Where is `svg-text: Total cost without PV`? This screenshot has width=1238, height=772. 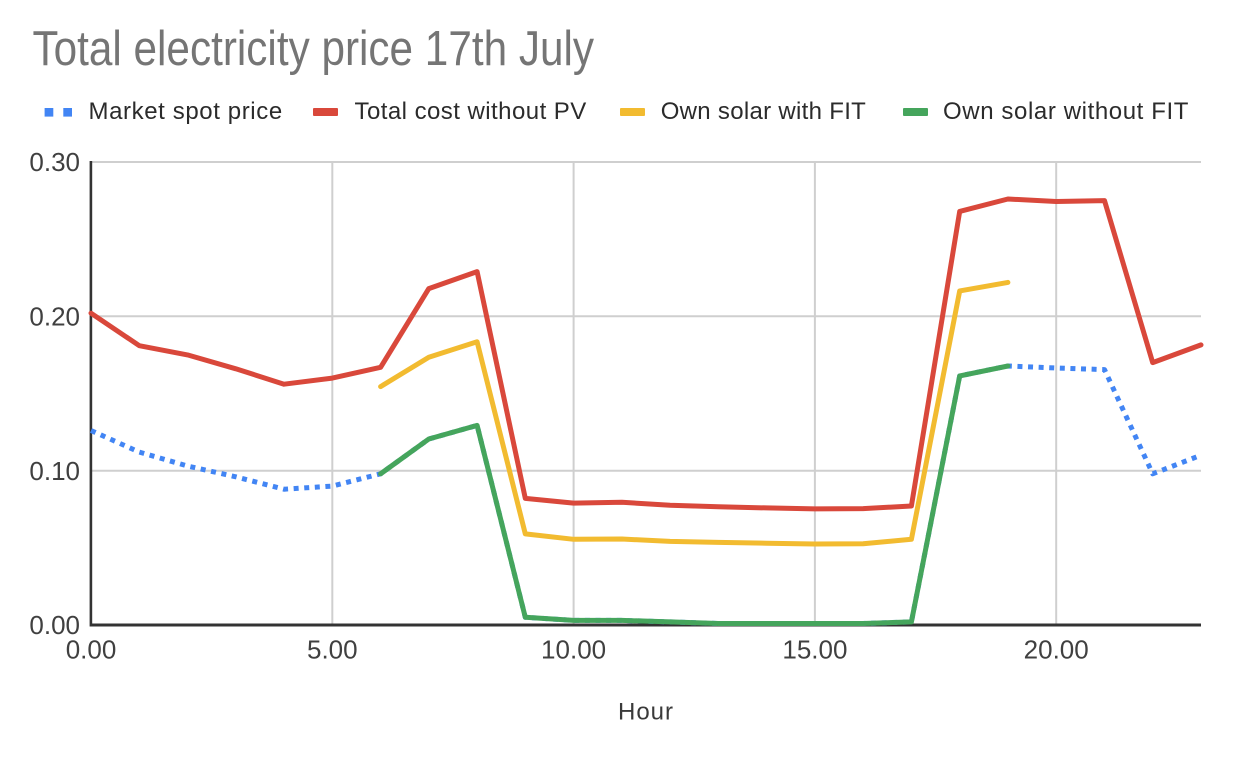
svg-text: Total cost without PV is located at coordinates (471, 111).